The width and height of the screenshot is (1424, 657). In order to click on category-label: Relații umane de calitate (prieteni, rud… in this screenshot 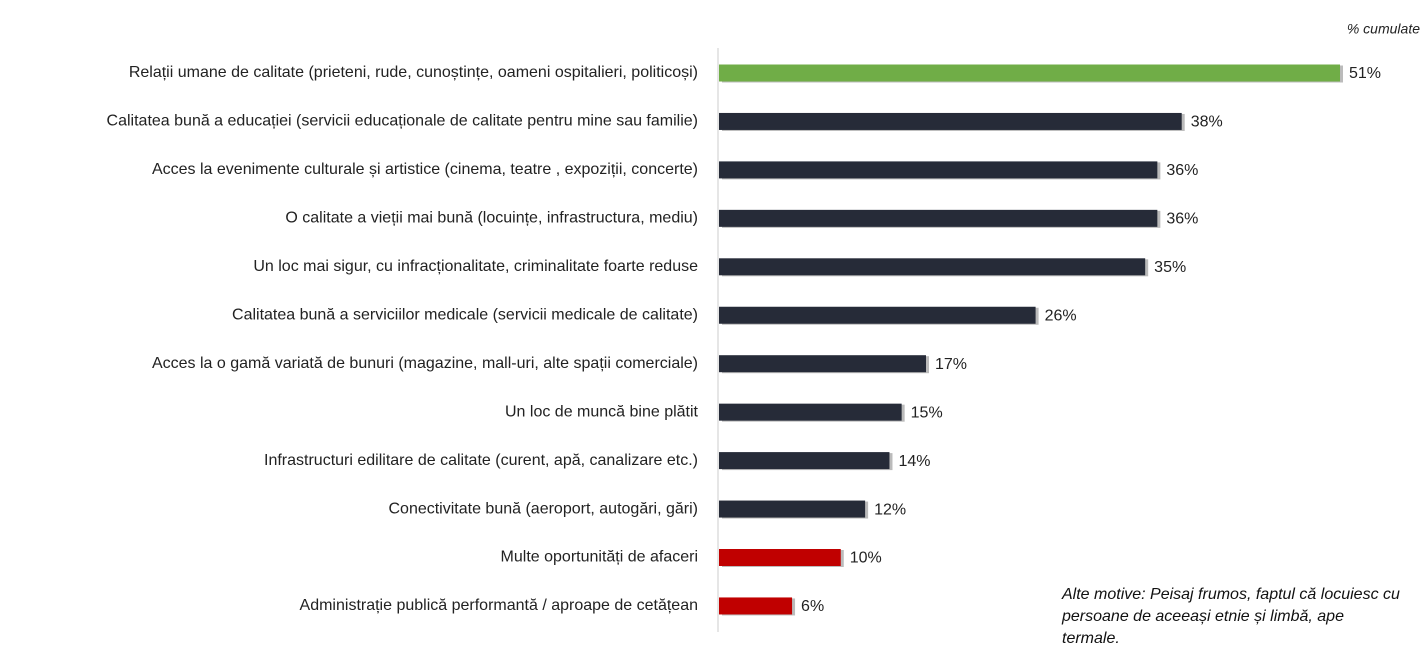, I will do `click(413, 72)`.